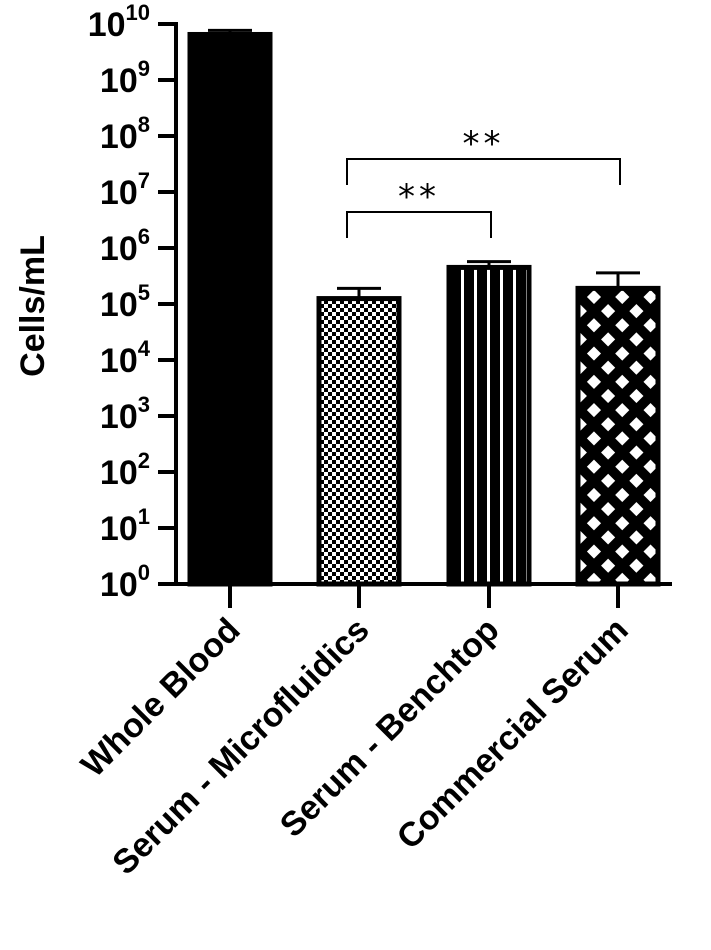  What do you see at coordinates (513, 734) in the screenshot?
I see `x-tick-label: Commercial Serum` at bounding box center [513, 734].